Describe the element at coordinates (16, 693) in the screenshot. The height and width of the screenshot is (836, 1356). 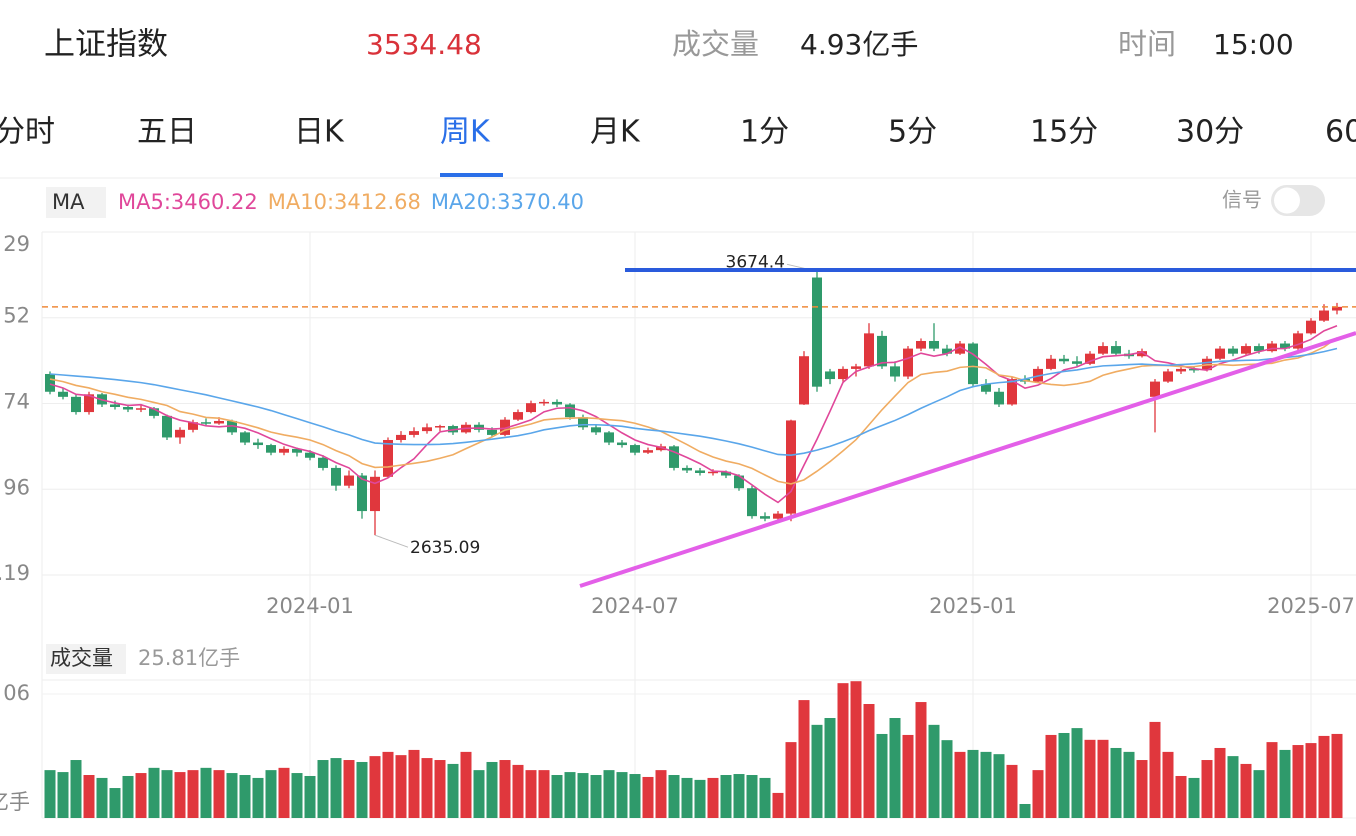
I see `volume-y-tick-label: 06` at that location.